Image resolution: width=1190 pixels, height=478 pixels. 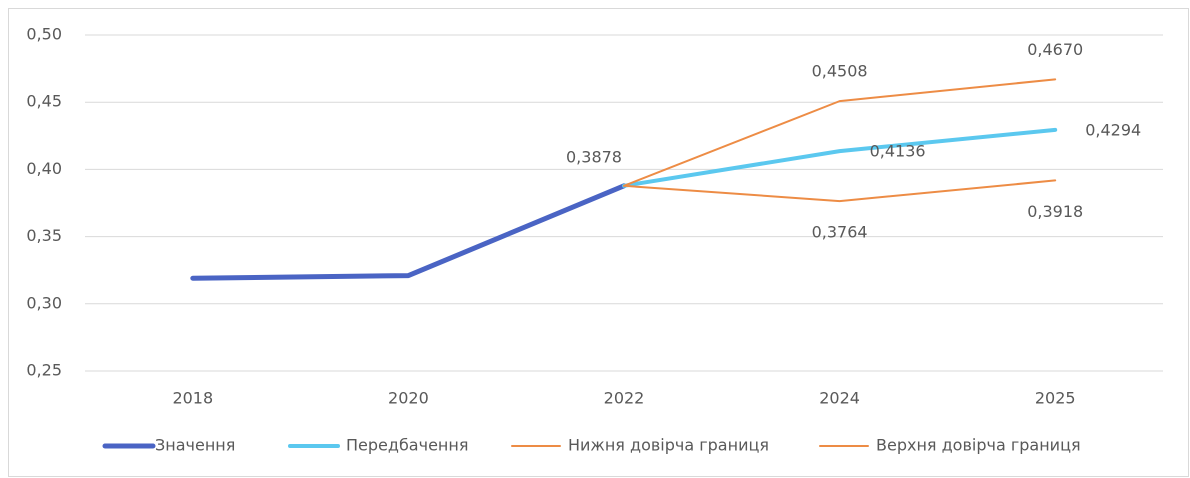 I want to click on x-tick-label: 2020, so click(x=408, y=398).